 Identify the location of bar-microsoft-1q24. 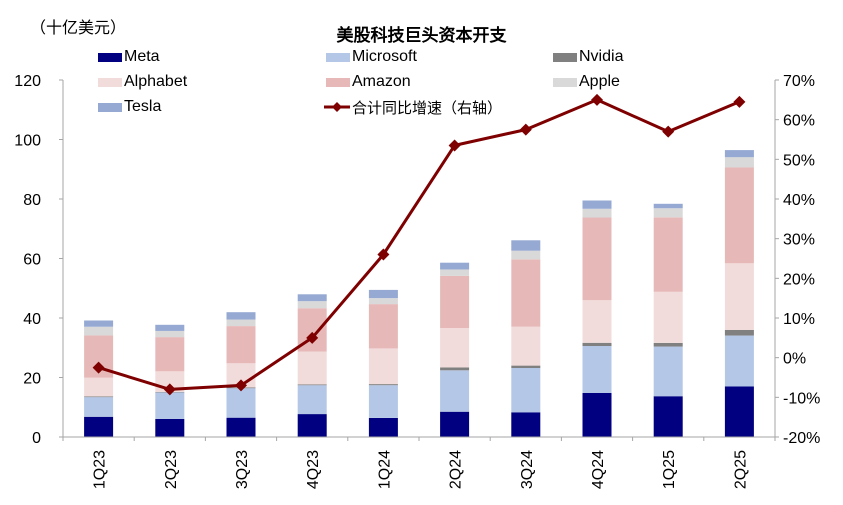
(383, 401).